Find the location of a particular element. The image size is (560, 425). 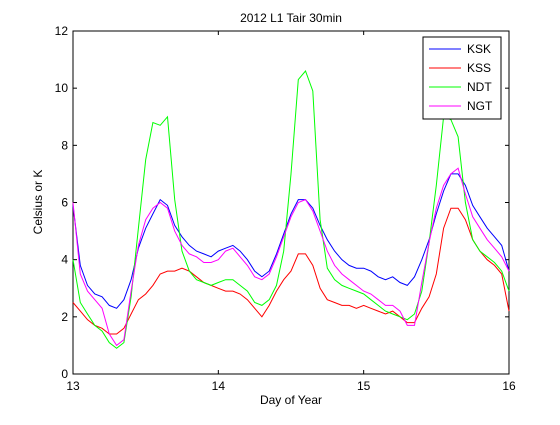

y-tick-label: 8 is located at coordinates (64, 145).